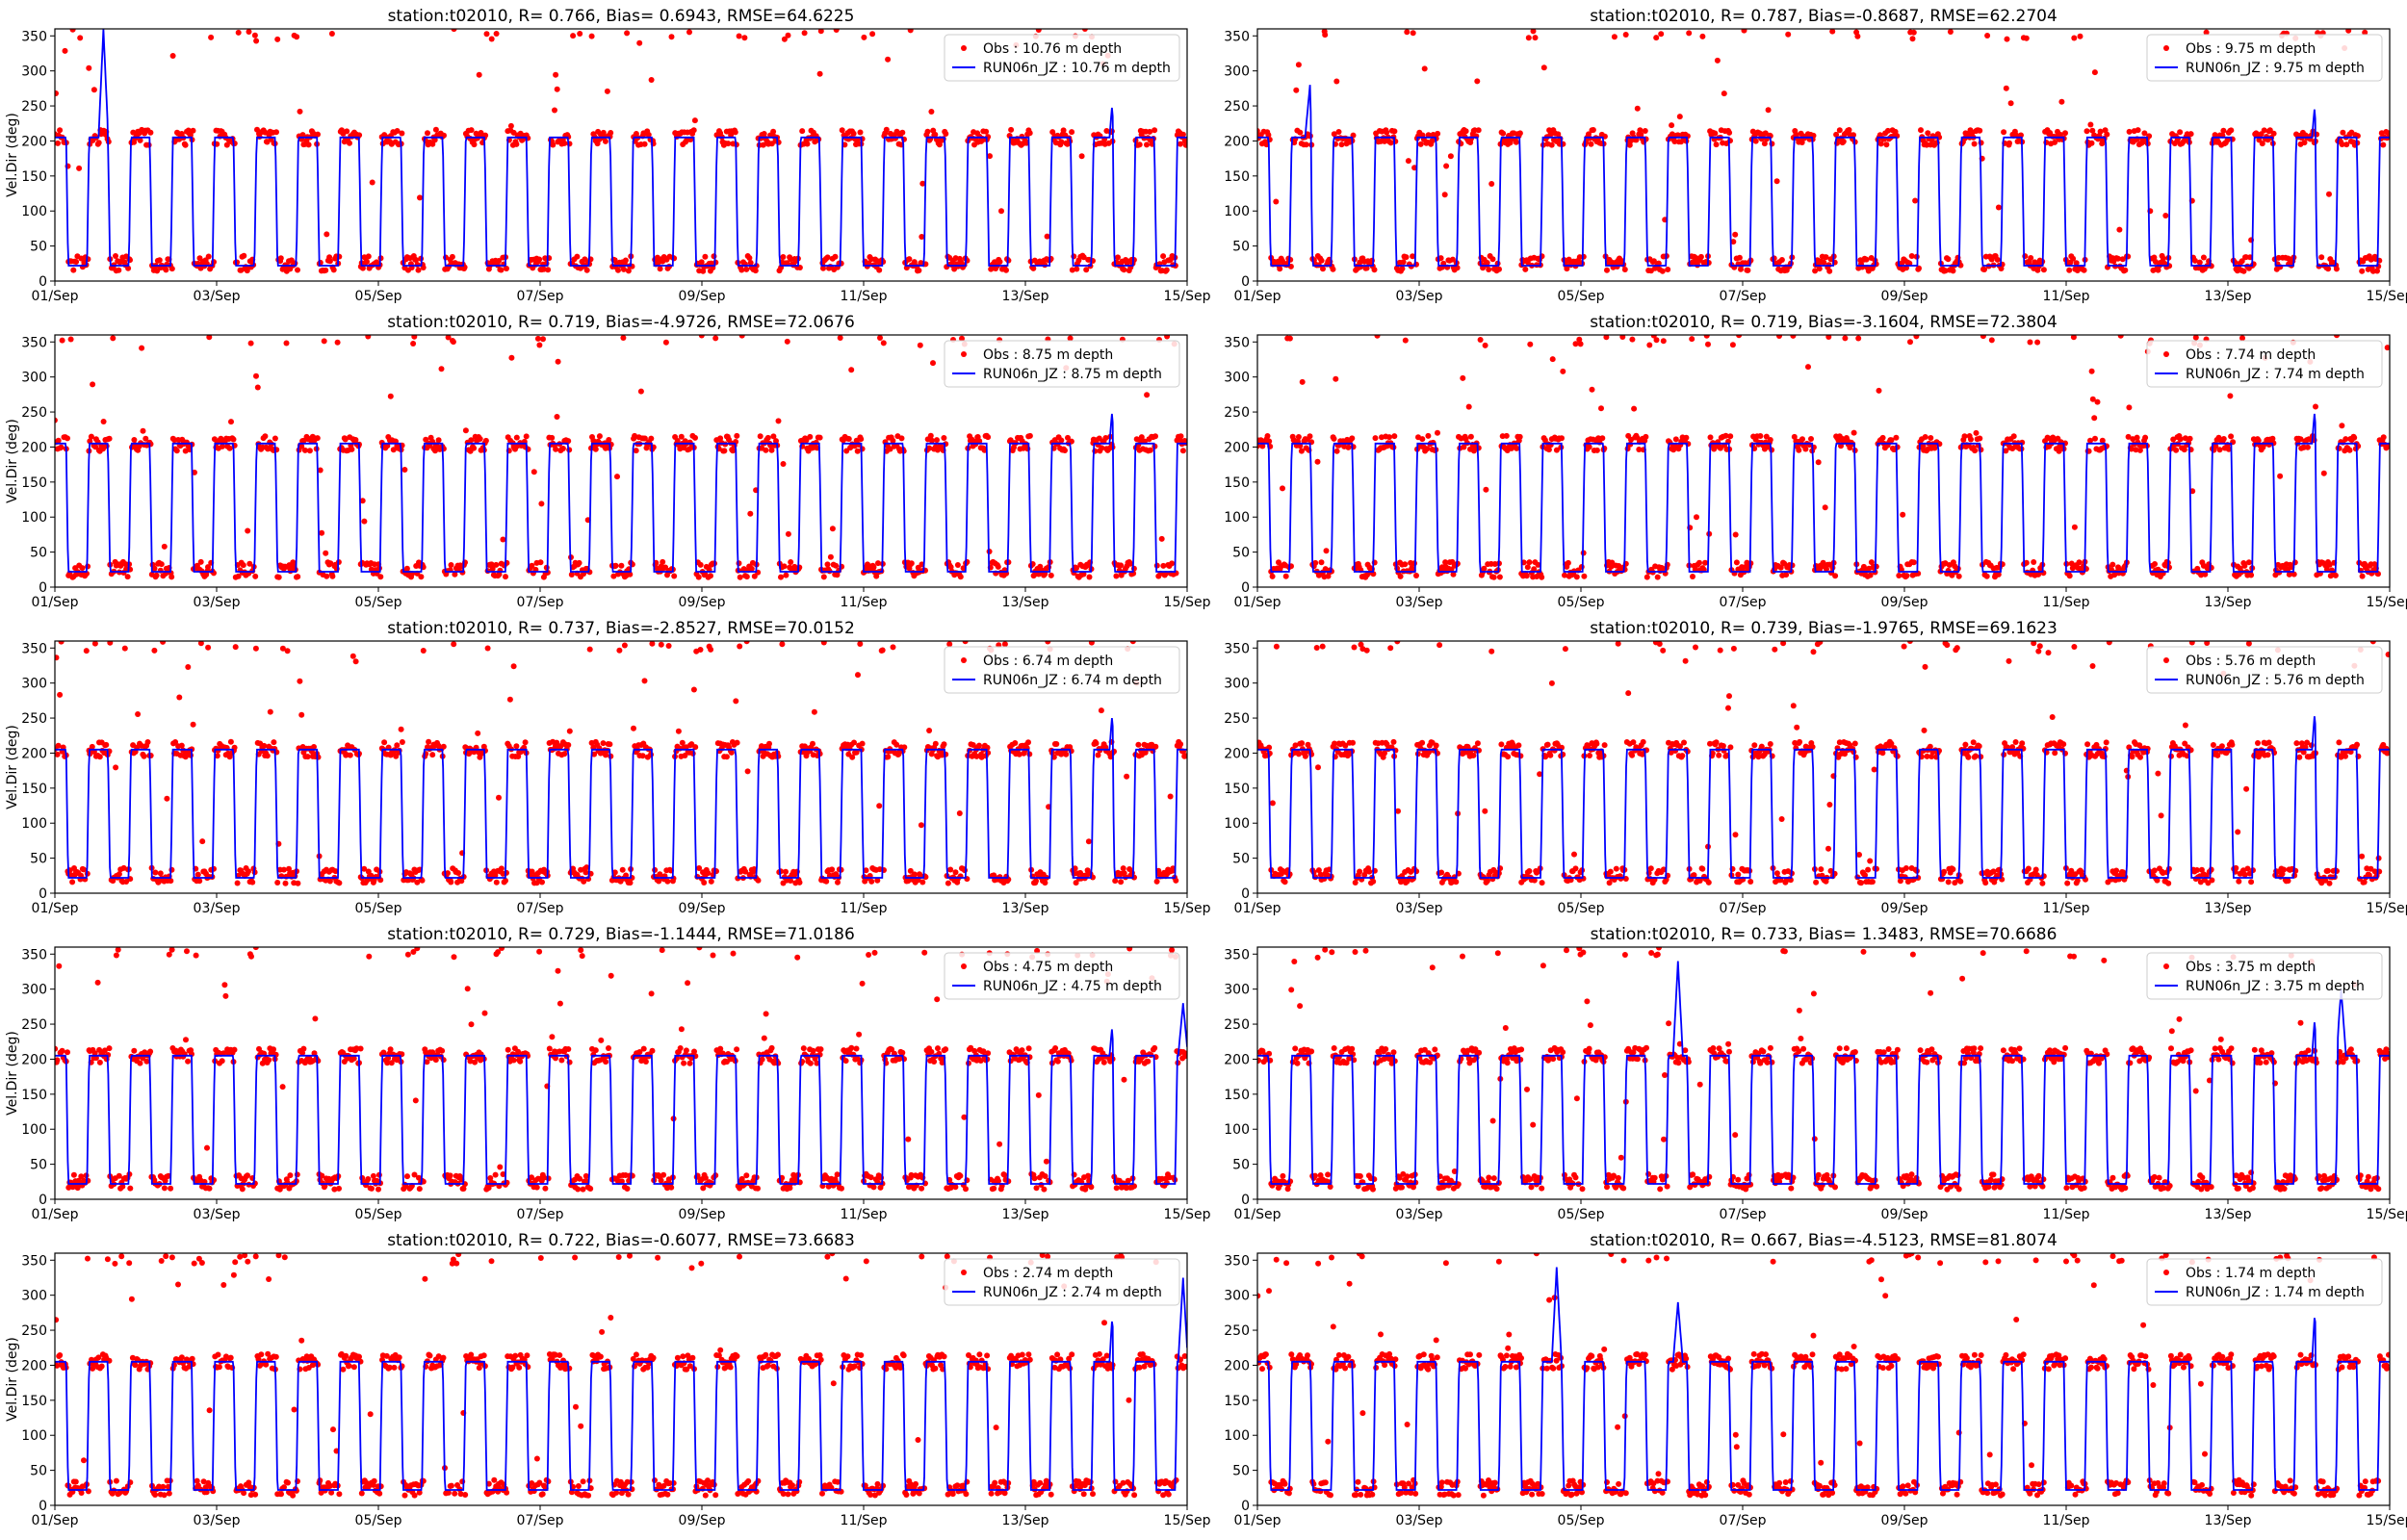 The width and height of the screenshot is (2407, 1540). I want to click on y-tick-label: 350, so click(34, 648).